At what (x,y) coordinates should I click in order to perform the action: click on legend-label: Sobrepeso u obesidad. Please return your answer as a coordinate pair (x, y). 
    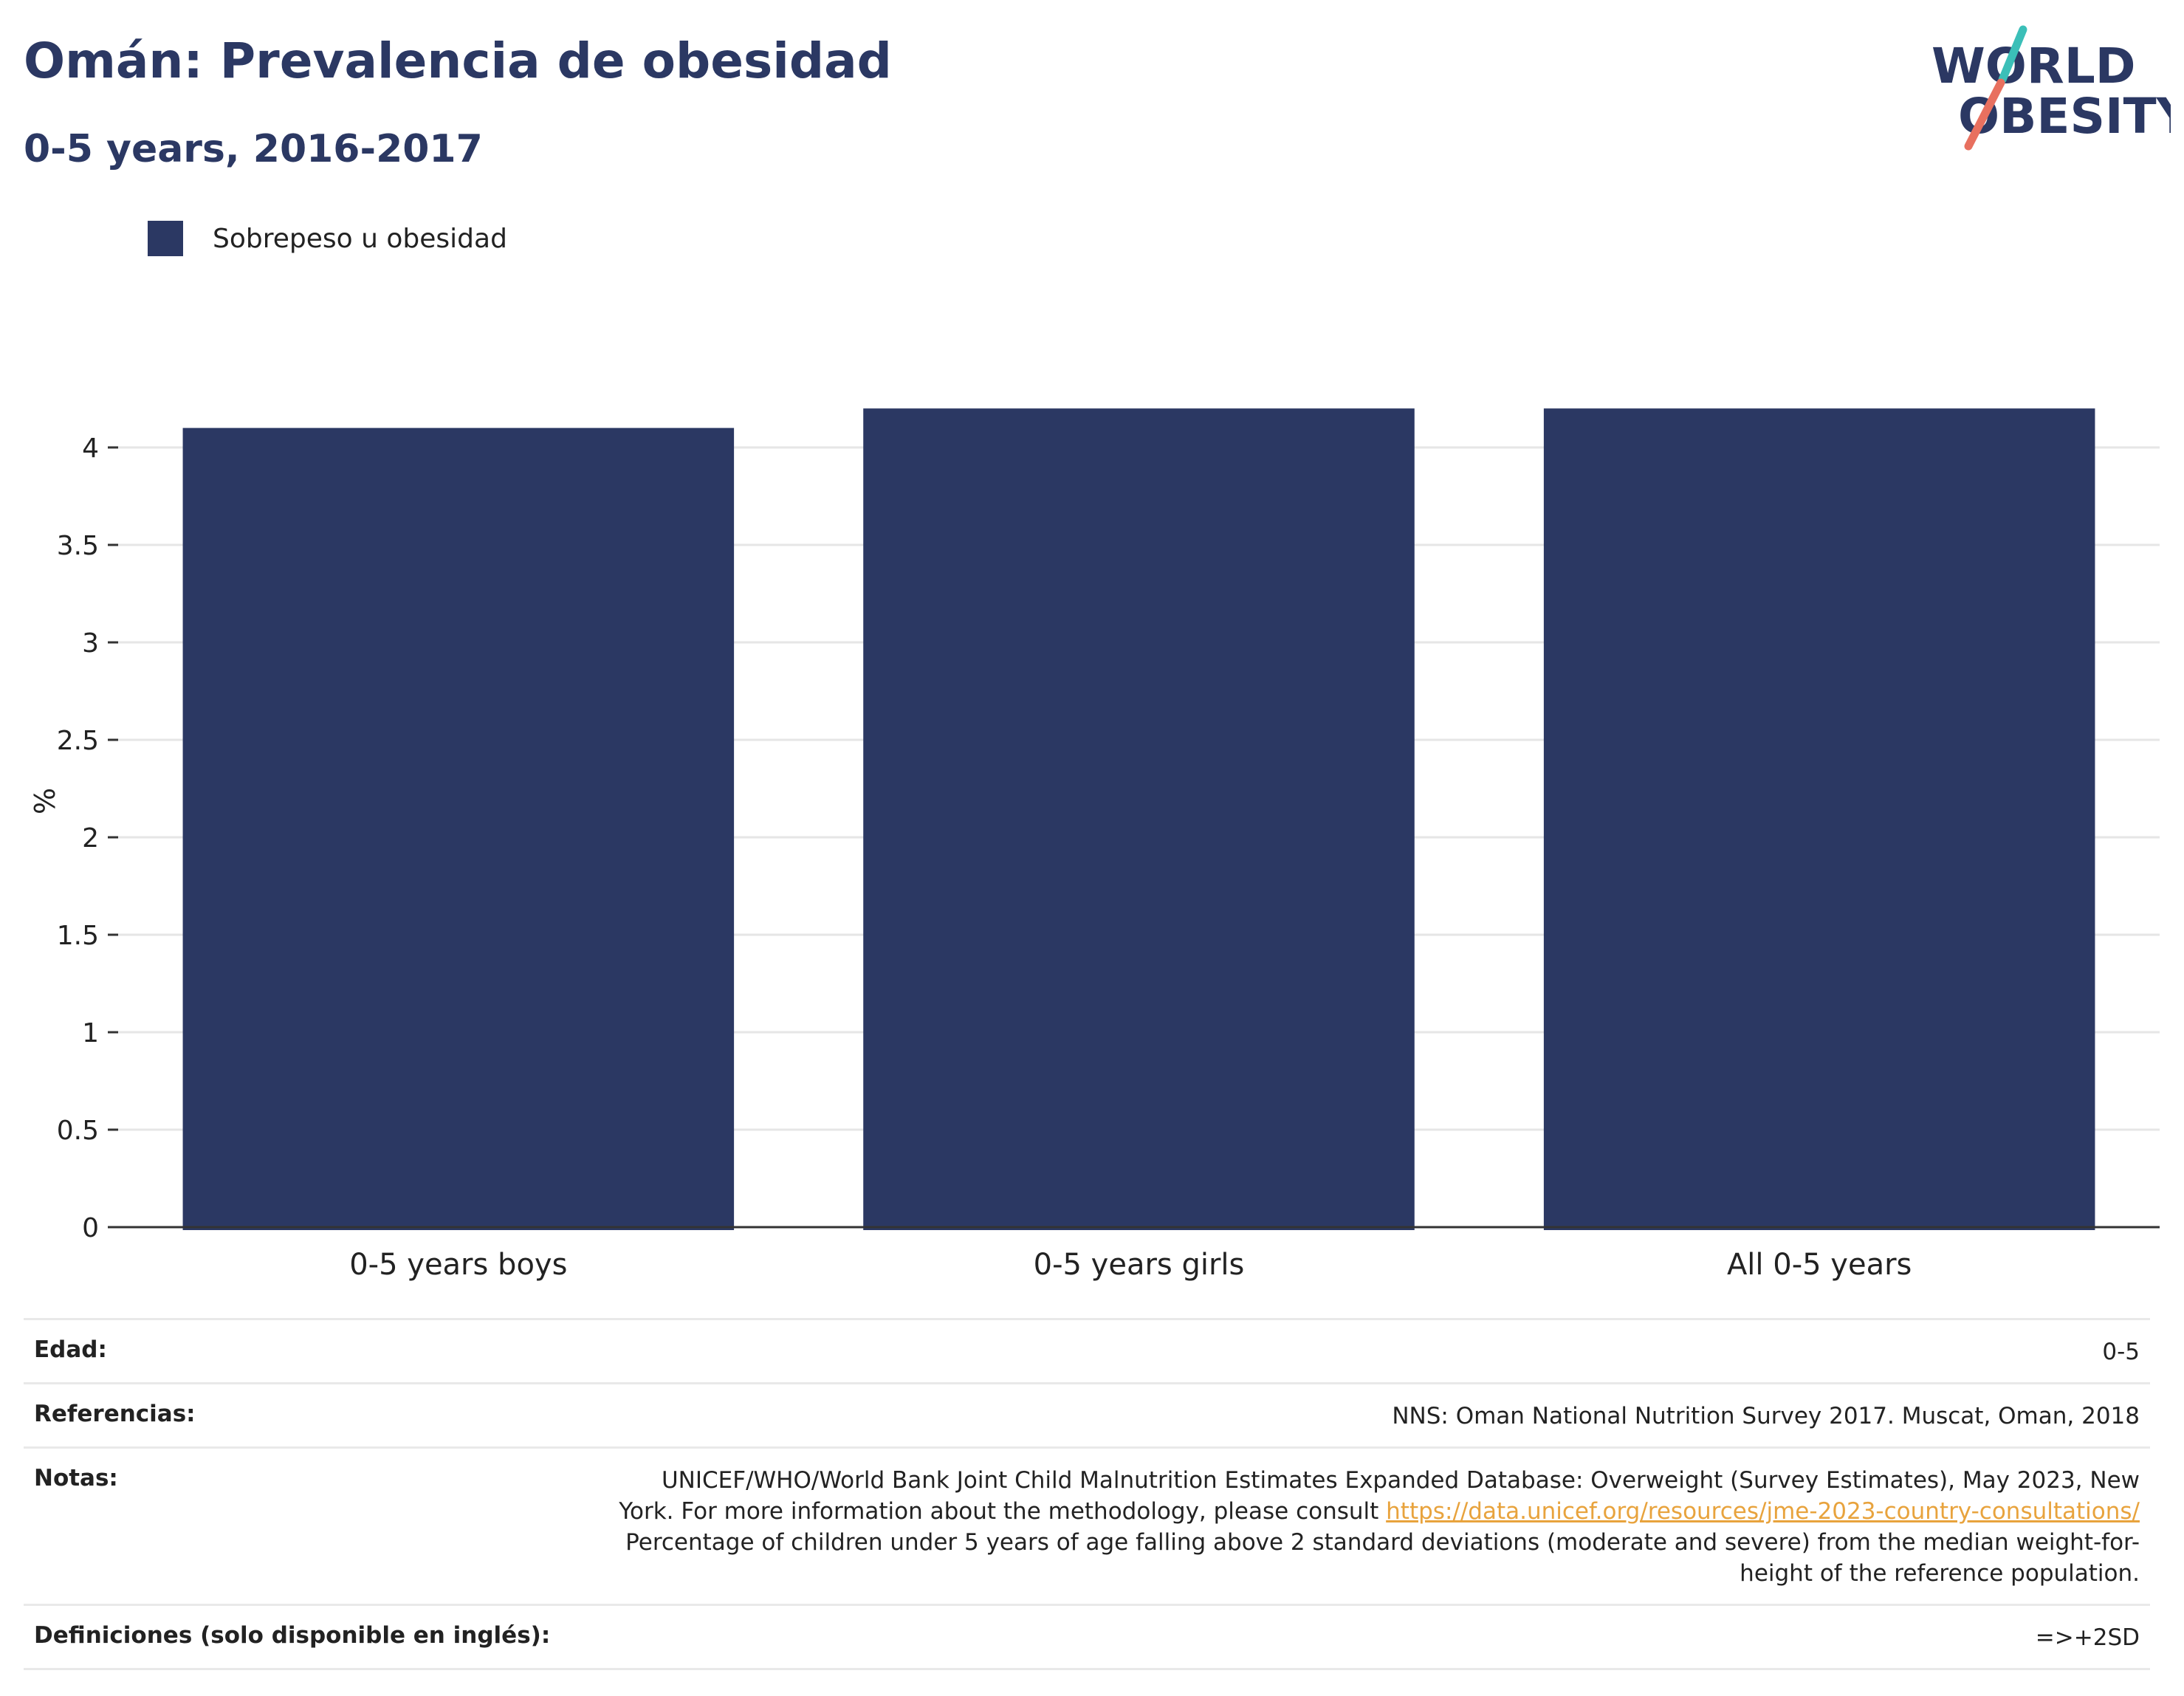
    Looking at the image, I should click on (360, 238).